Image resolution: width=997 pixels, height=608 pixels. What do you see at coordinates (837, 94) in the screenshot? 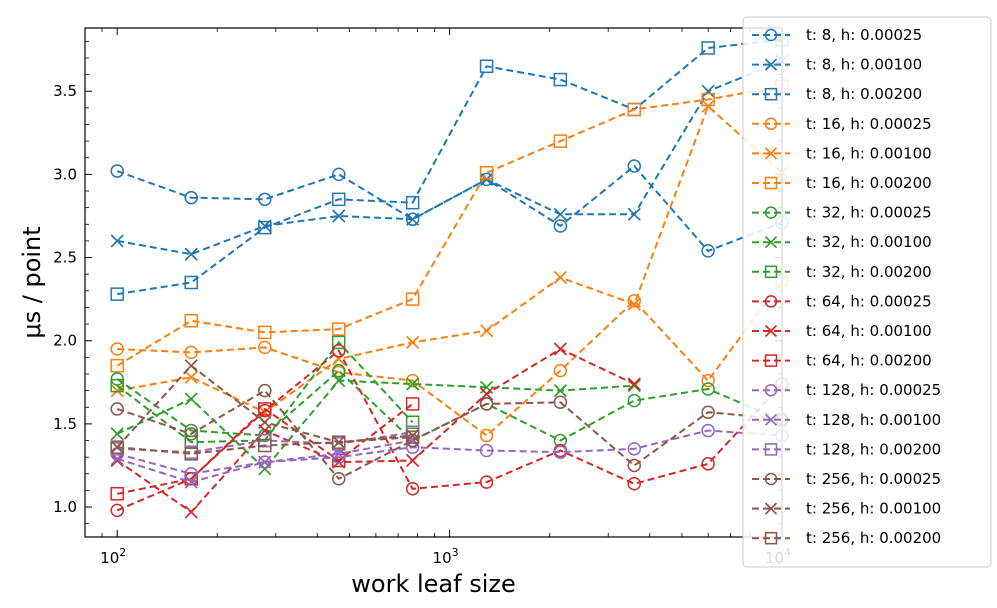
I see `legend-entry: t: 8, h: 0.00200` at bounding box center [837, 94].